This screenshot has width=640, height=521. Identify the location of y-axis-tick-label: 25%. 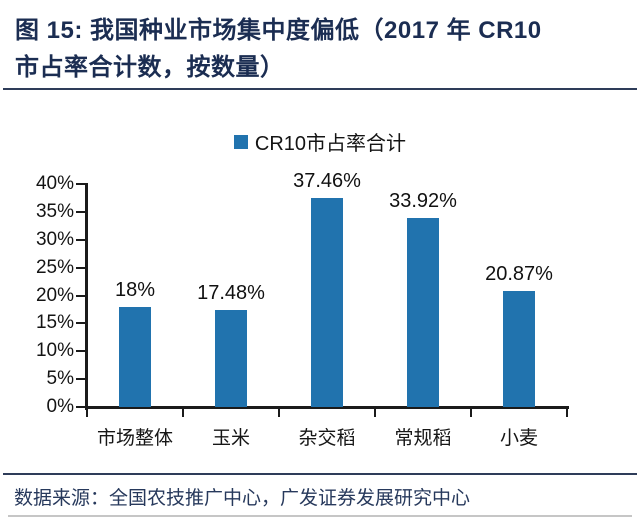
(54, 267).